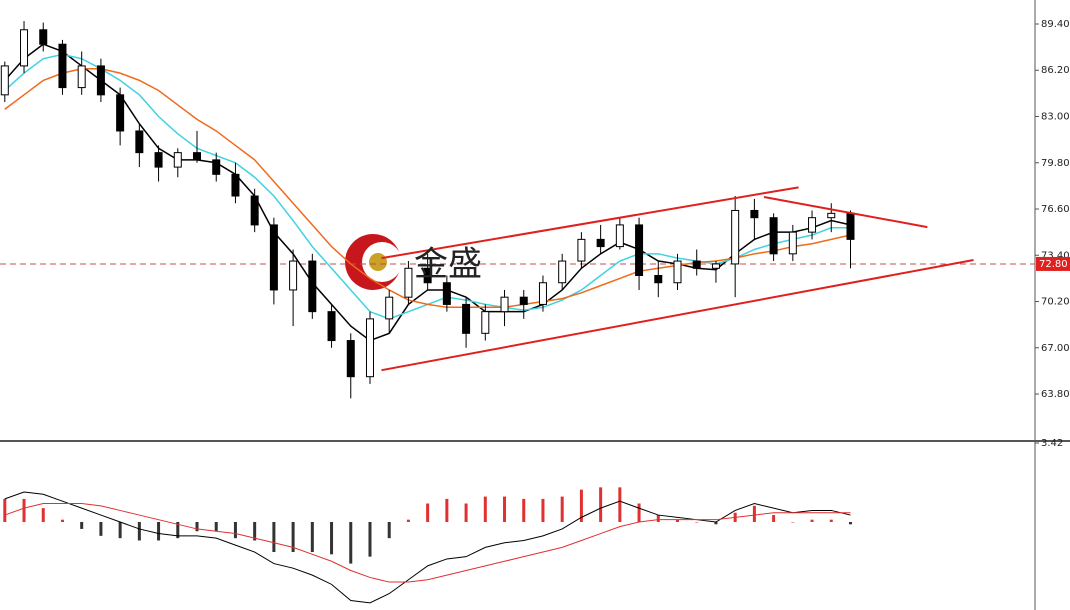 The height and width of the screenshot is (610, 1070). I want to click on y-tick-label: 76.60, so click(1055, 209).